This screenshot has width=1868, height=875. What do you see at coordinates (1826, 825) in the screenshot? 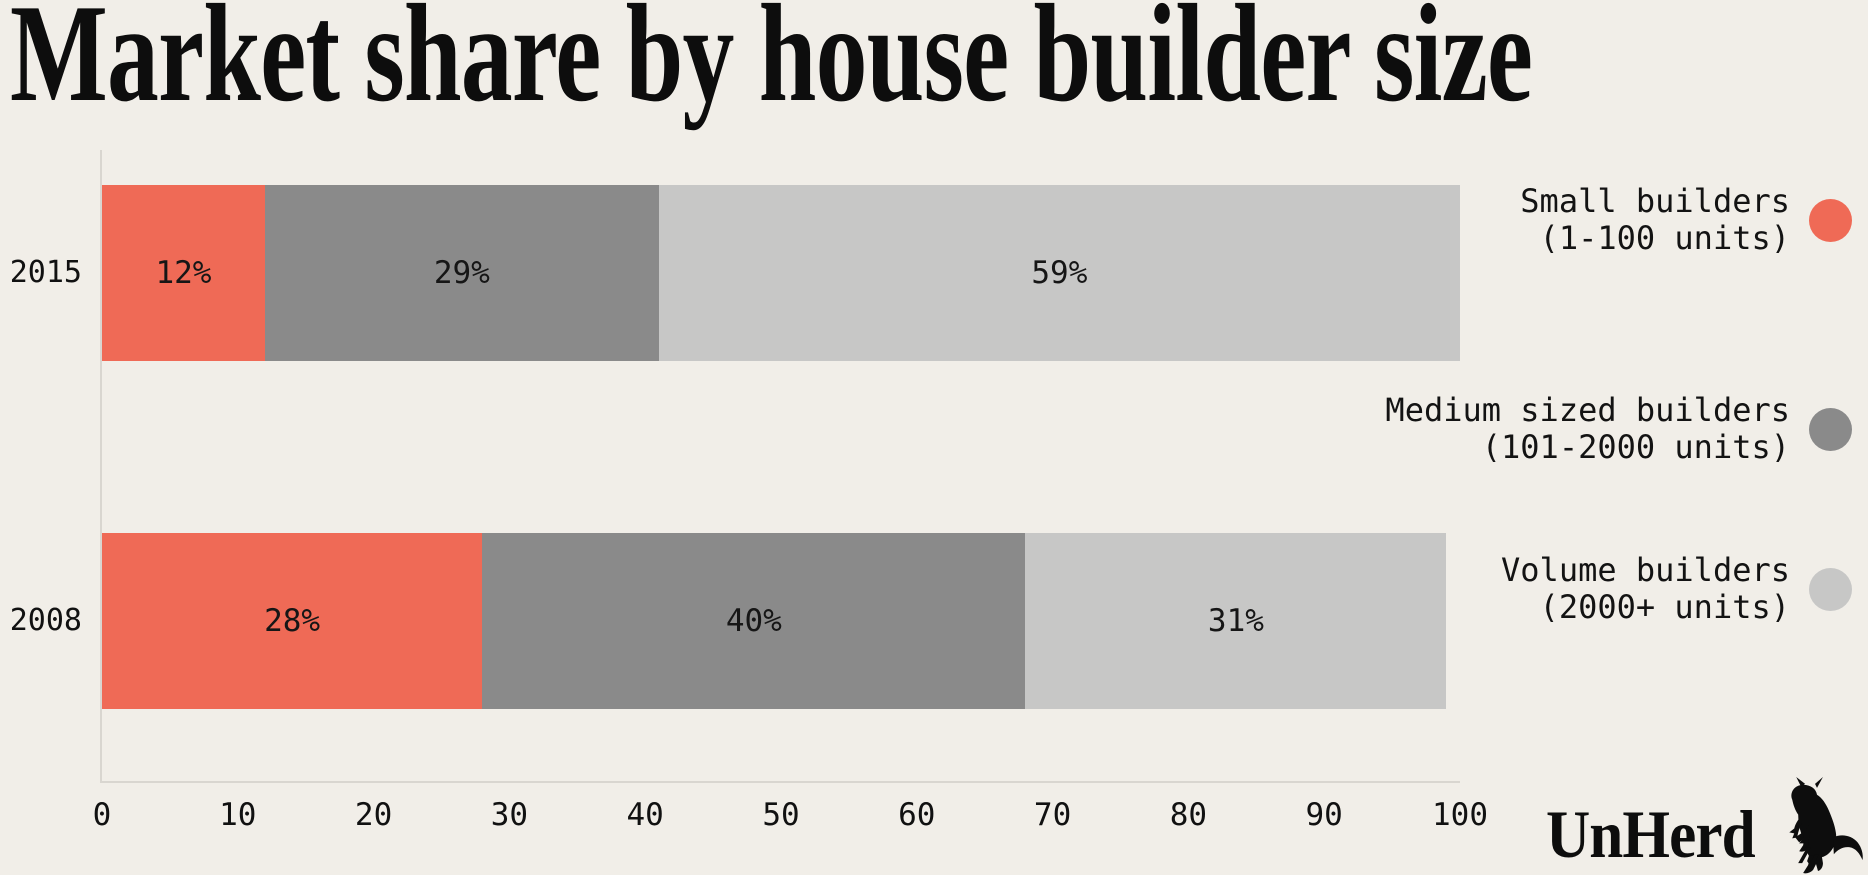
I see `rearing-cow-icon` at bounding box center [1826, 825].